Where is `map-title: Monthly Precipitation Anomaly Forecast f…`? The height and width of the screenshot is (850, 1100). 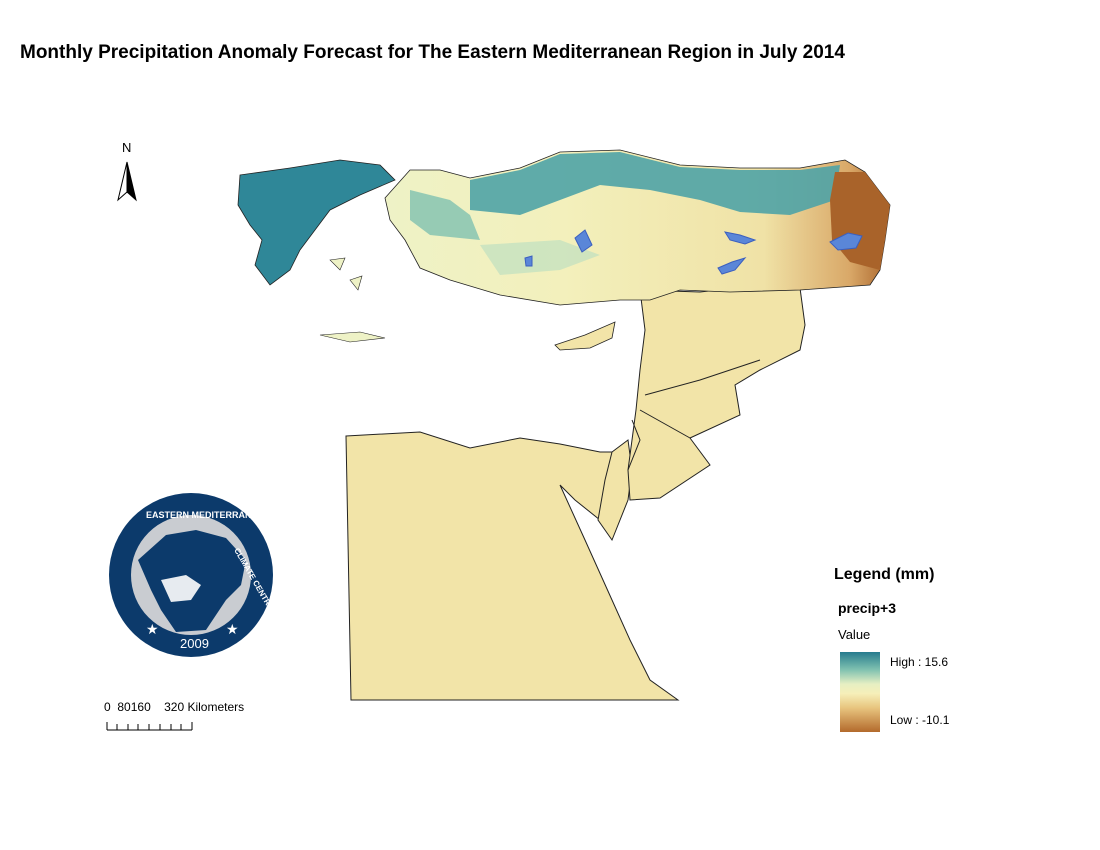
map-title: Monthly Precipitation Anomaly Forecast f… is located at coordinates (432, 52).